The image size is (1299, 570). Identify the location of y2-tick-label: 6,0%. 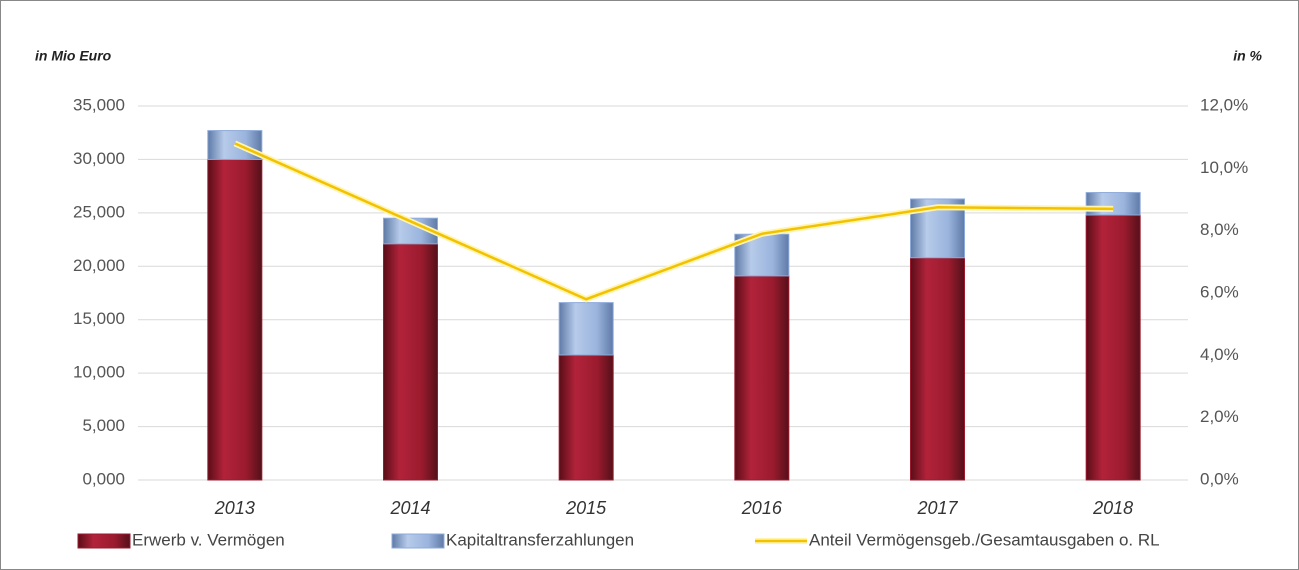
(1219, 291).